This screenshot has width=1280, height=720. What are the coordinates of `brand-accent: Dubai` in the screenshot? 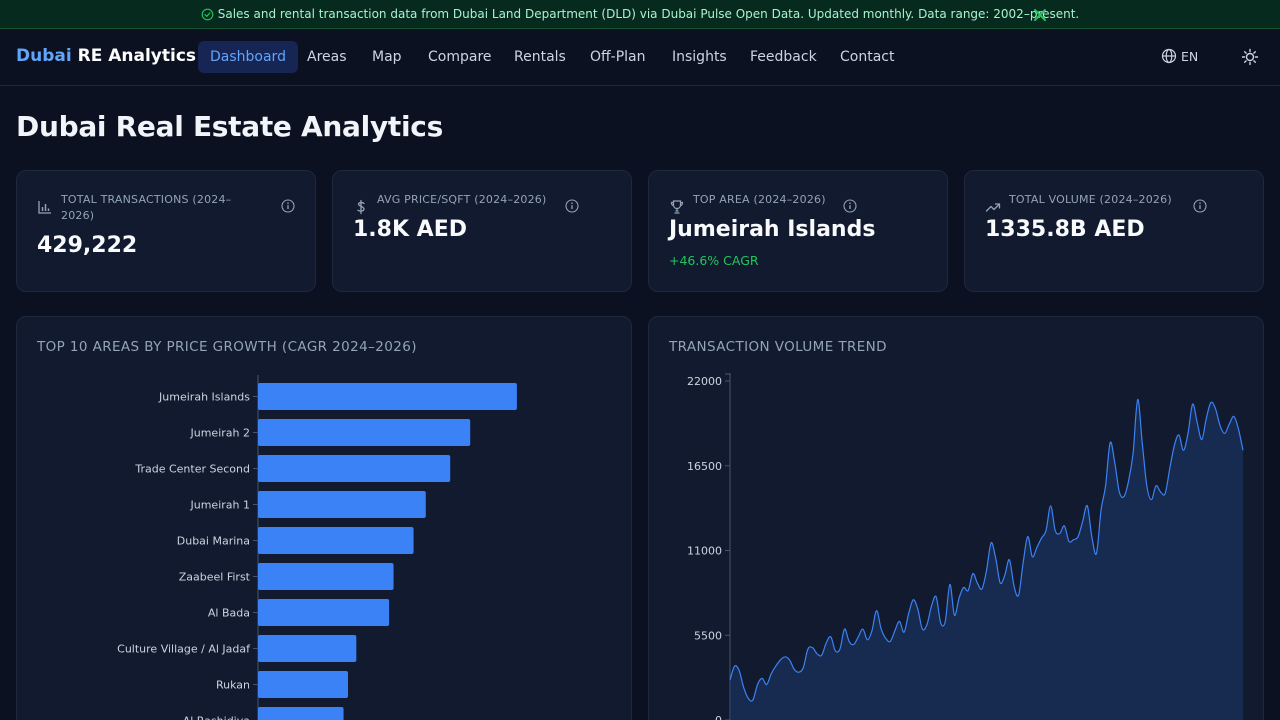 It's located at (44, 56).